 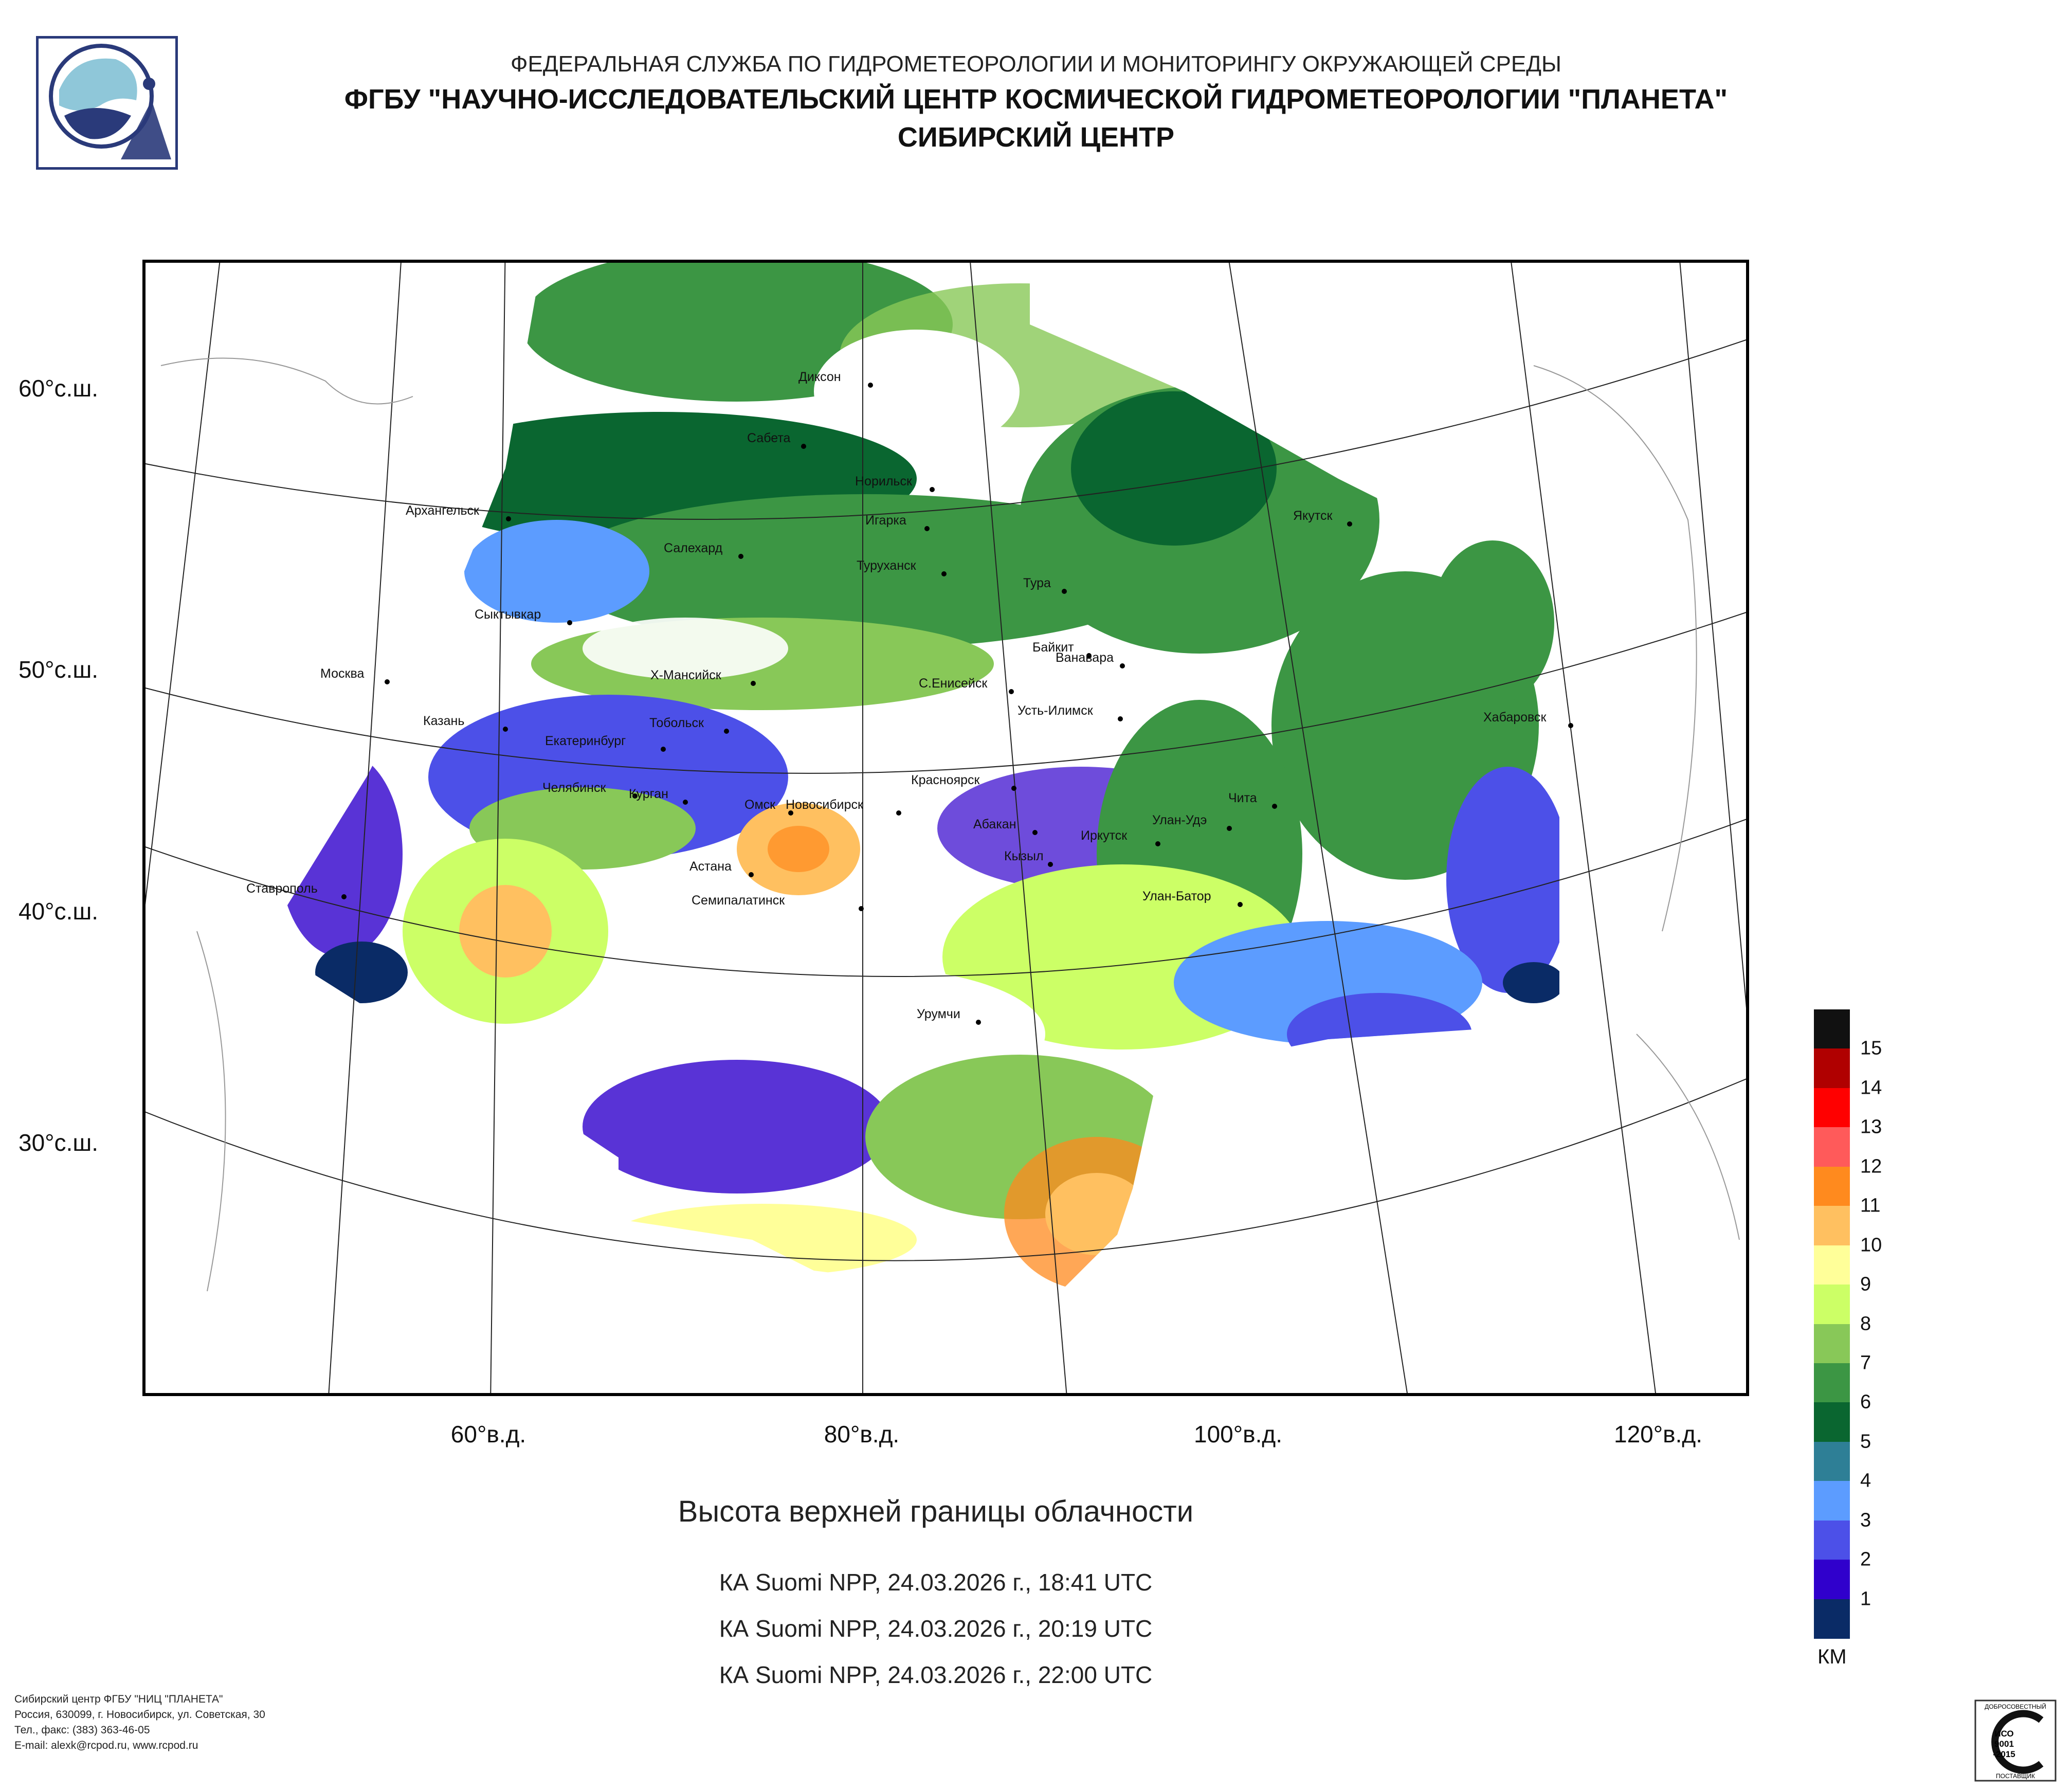 What do you see at coordinates (1036, 137) in the screenshot?
I see `center-name: СИБИРСКИЙ ЦЕНТР` at bounding box center [1036, 137].